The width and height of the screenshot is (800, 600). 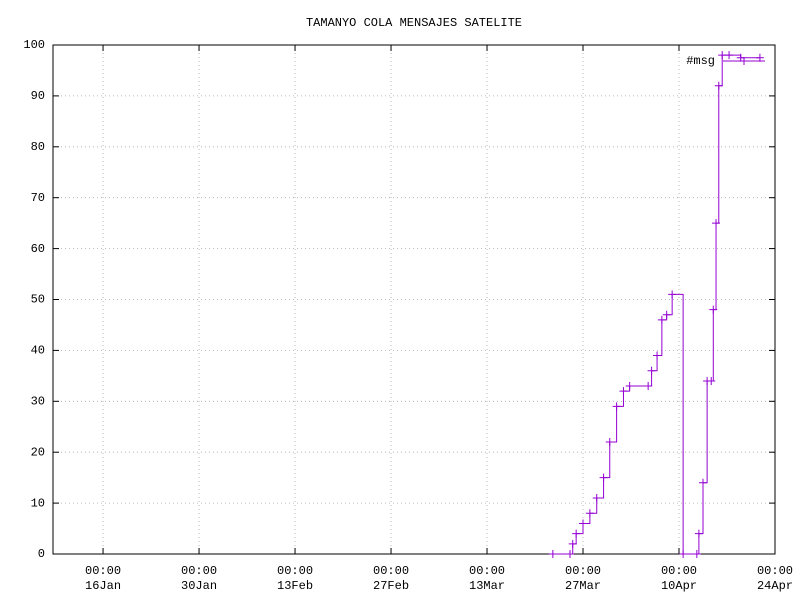 What do you see at coordinates (38, 96) in the screenshot?
I see `y-tick-label: 90` at bounding box center [38, 96].